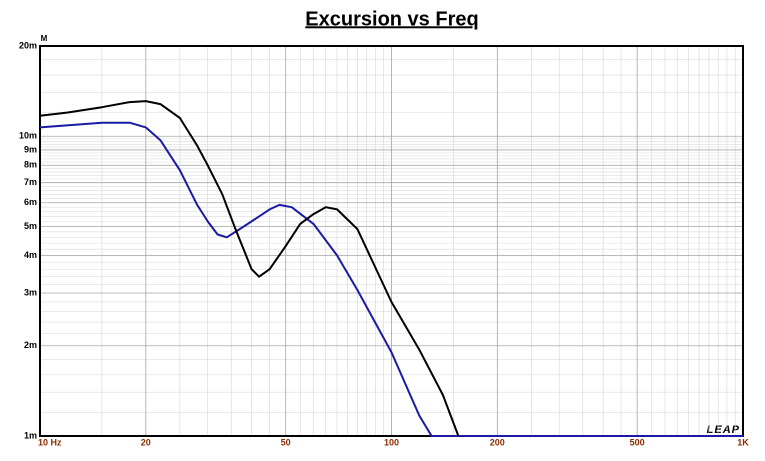  I want to click on x-tick-label: 20, so click(146, 442).